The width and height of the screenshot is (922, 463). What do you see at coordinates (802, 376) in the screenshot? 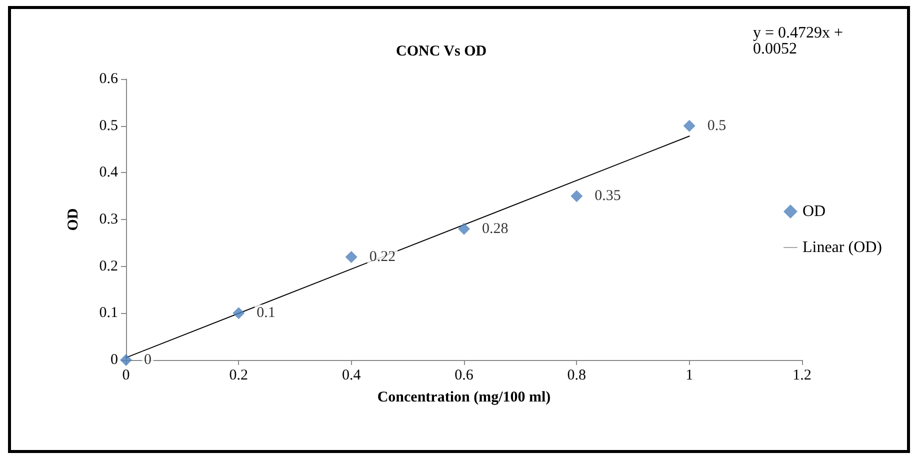
I see `x-tick-label: 1.2` at bounding box center [802, 376].